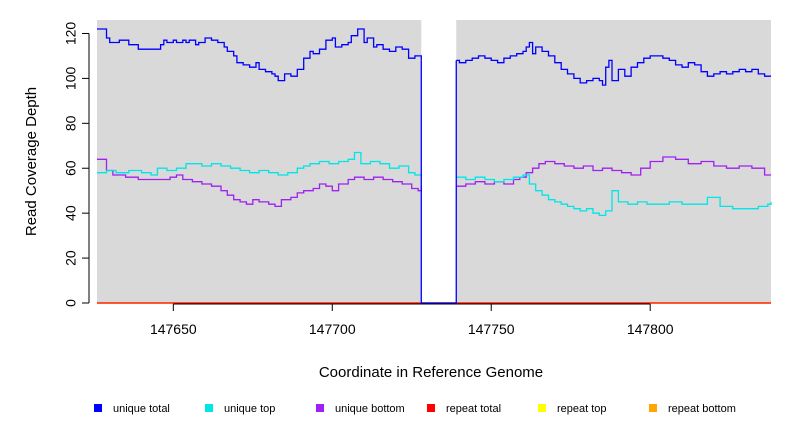  I want to click on x-axis-title: Coordinate in Reference Genome, so click(431, 372).